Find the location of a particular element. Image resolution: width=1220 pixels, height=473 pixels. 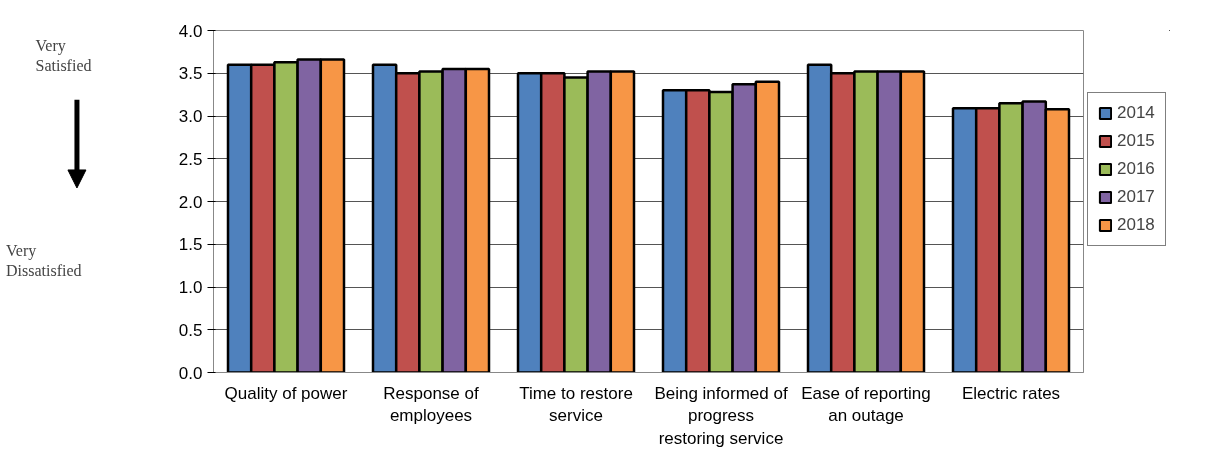

y-tick-label: 0.0 is located at coordinates (190, 373).